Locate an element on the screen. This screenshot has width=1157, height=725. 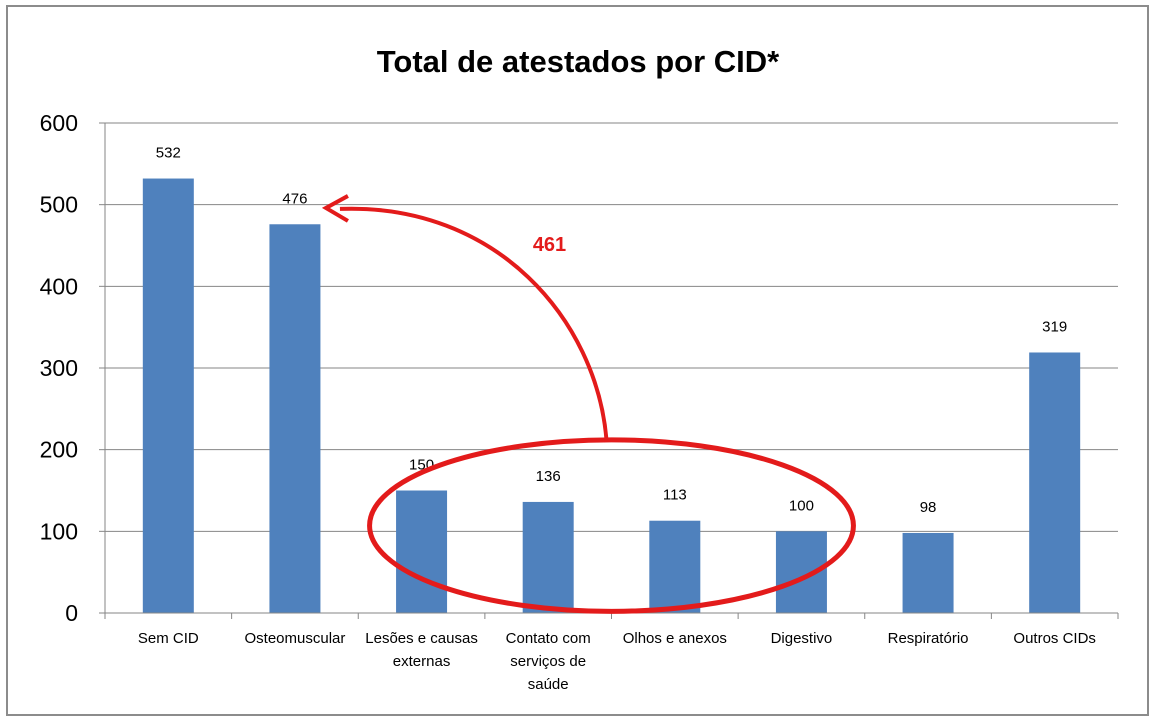
data-label: 476 is located at coordinates (294, 198).